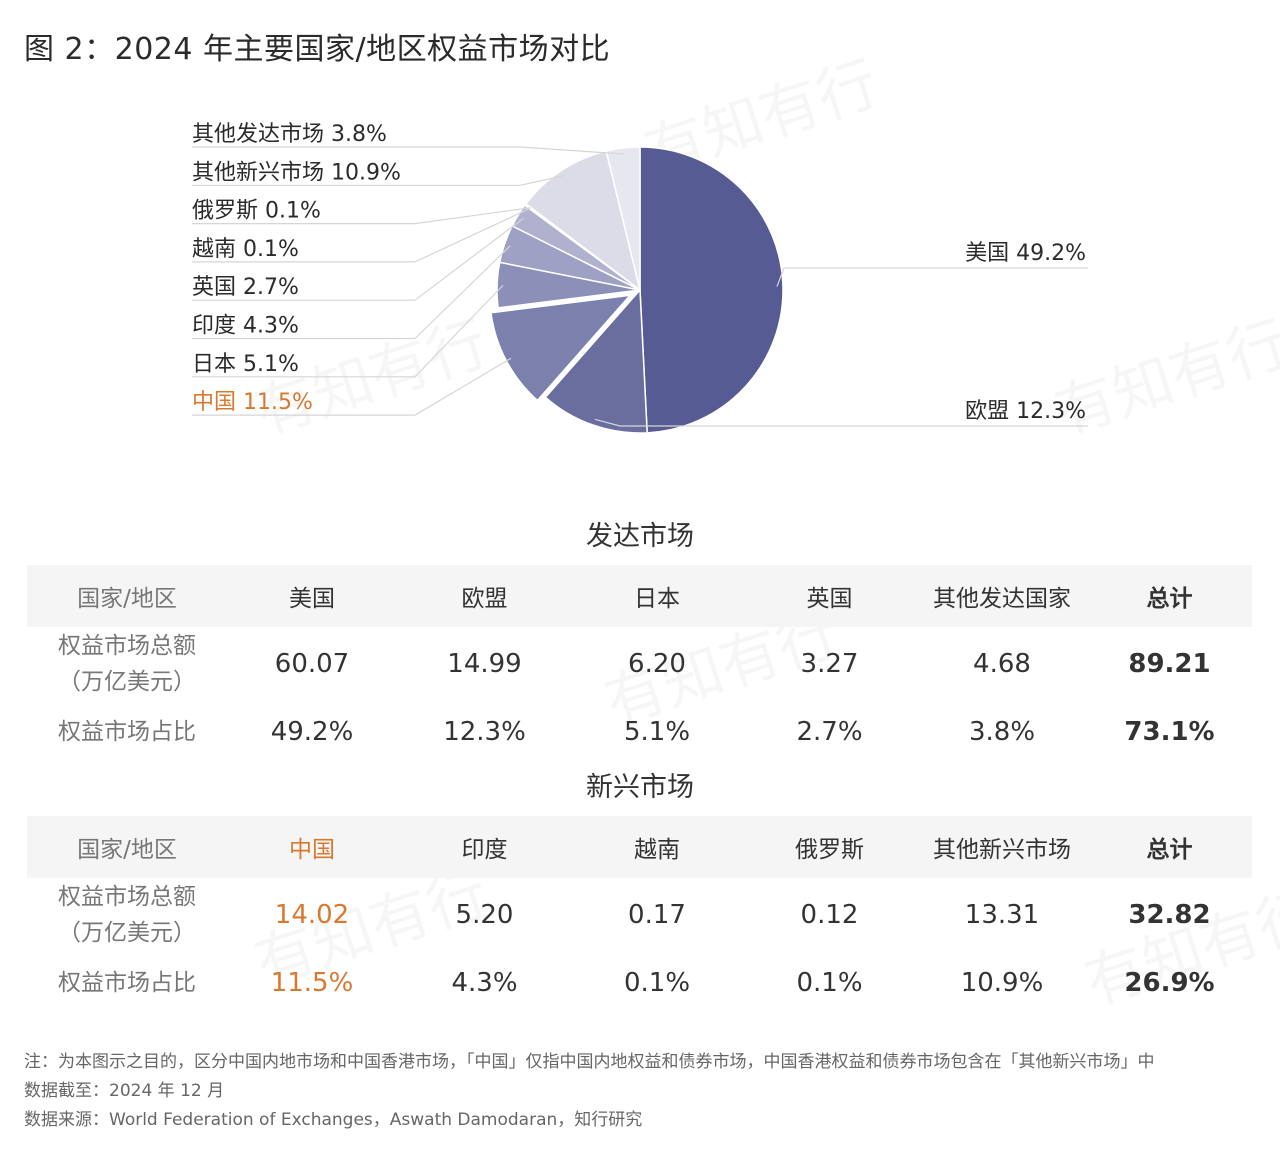  I want to click on table-cell: 4.68, so click(1002, 664).